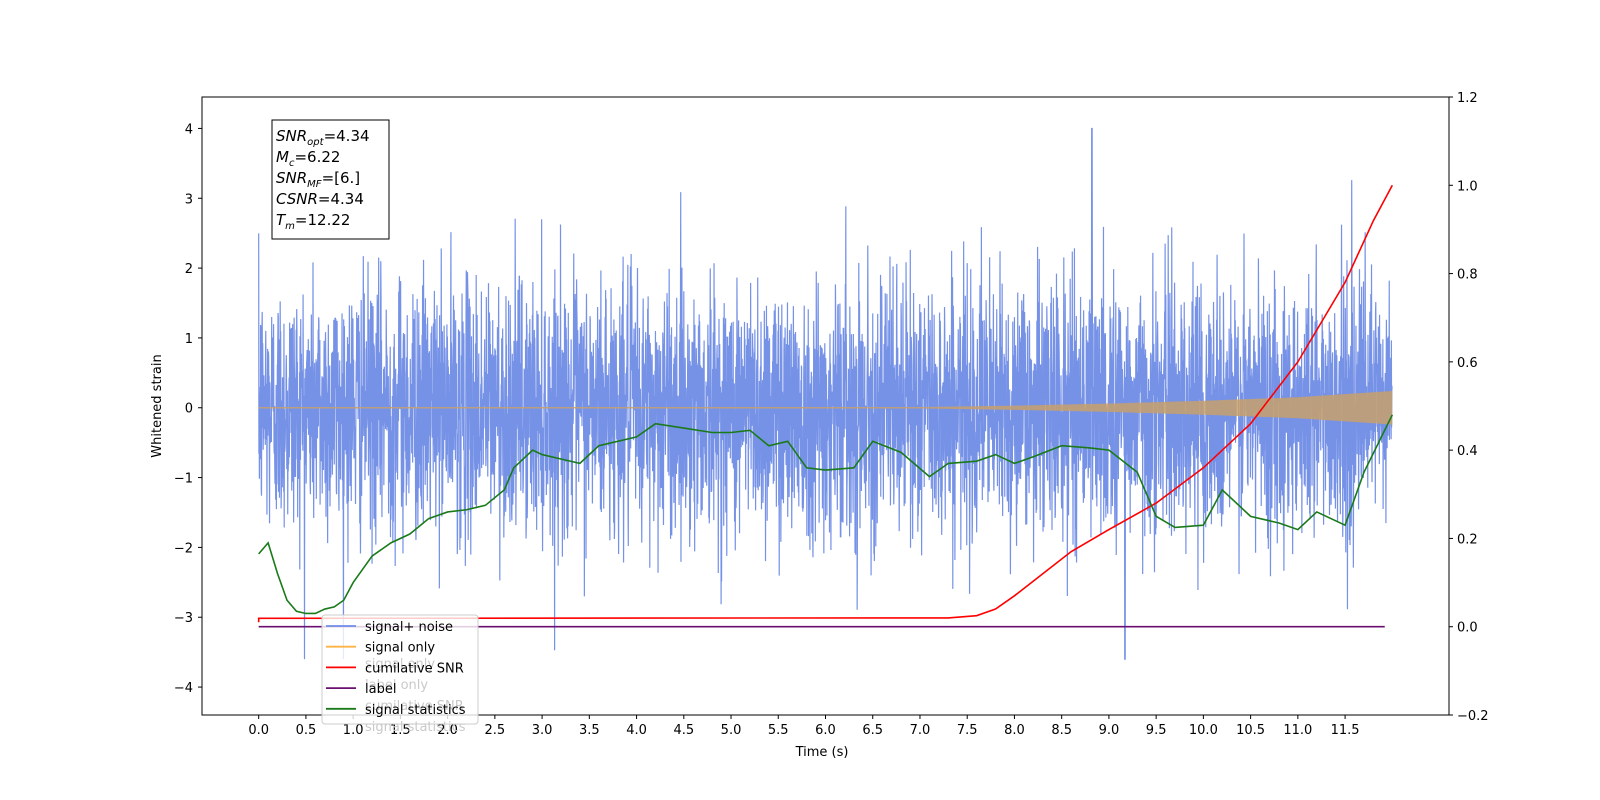 This screenshot has height=800, width=1600. Describe the element at coordinates (318, 179) in the screenshot. I see `annotation-line: SNRMF=[6.]` at that location.